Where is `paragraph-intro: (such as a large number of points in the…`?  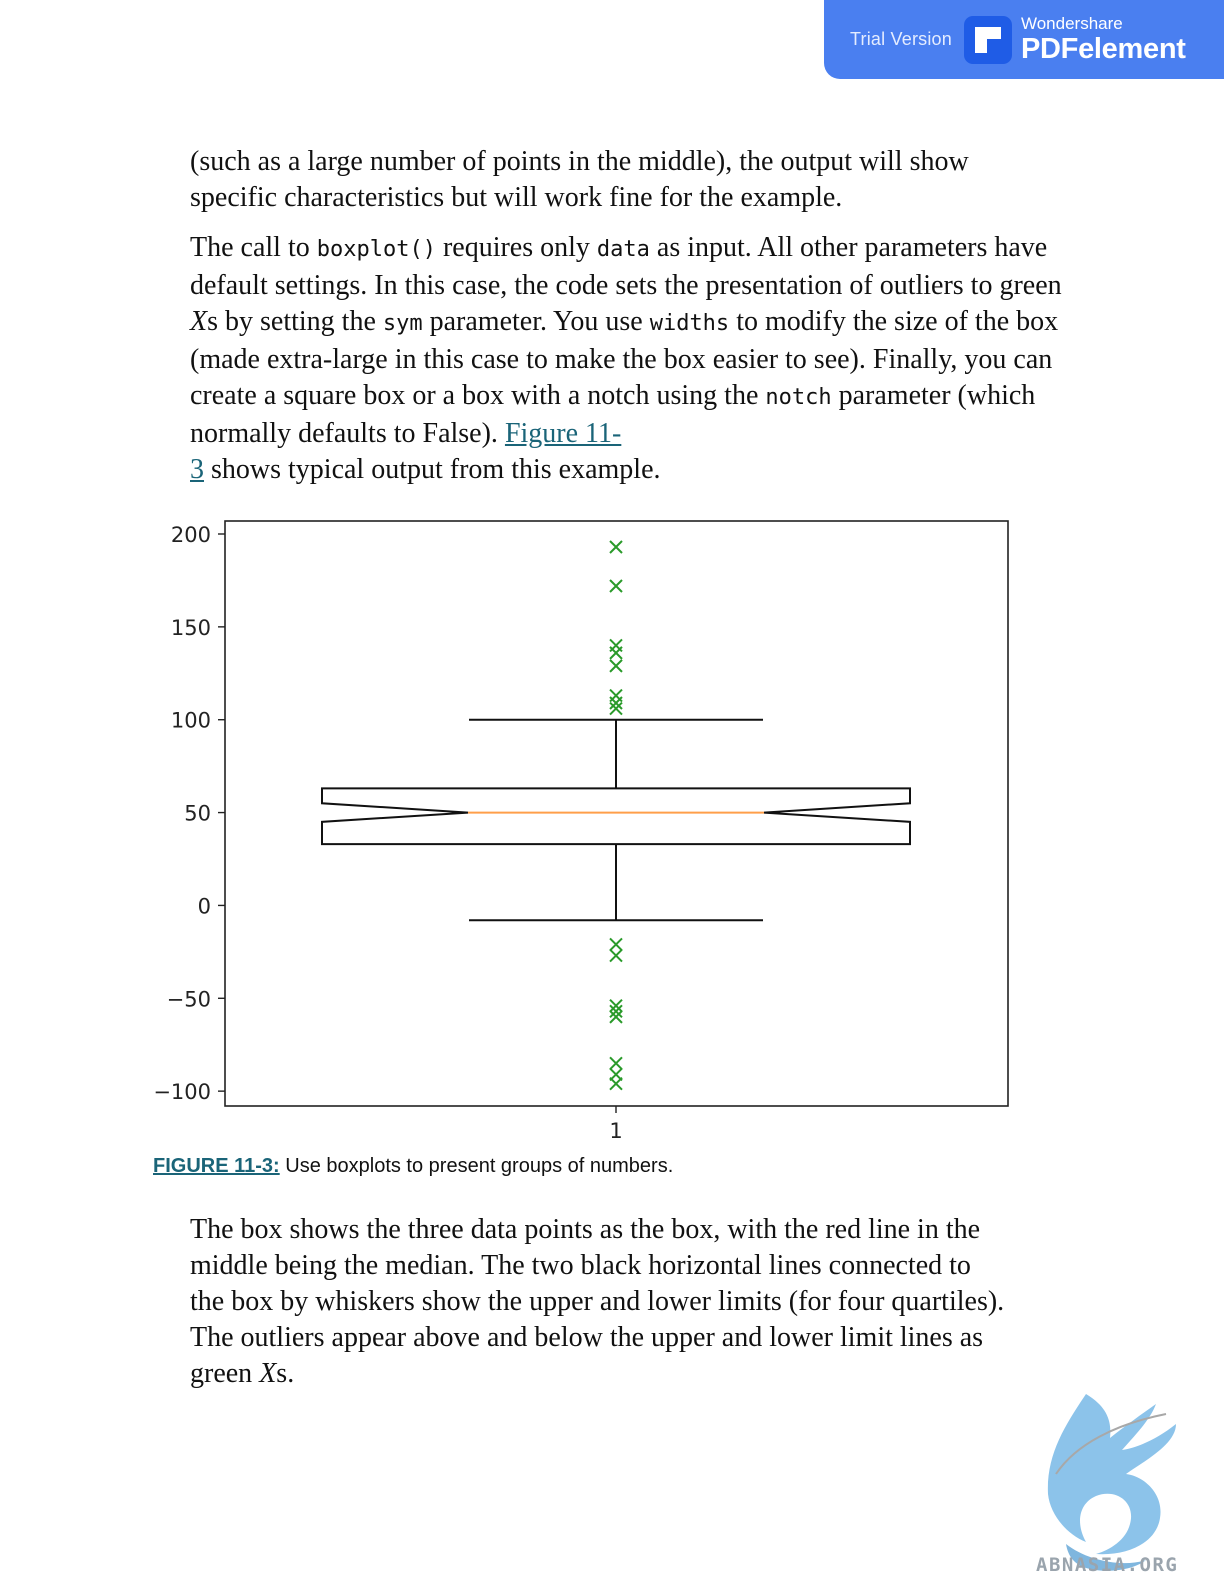 paragraph-intro: (such as a large number of points in the… is located at coordinates (630, 180).